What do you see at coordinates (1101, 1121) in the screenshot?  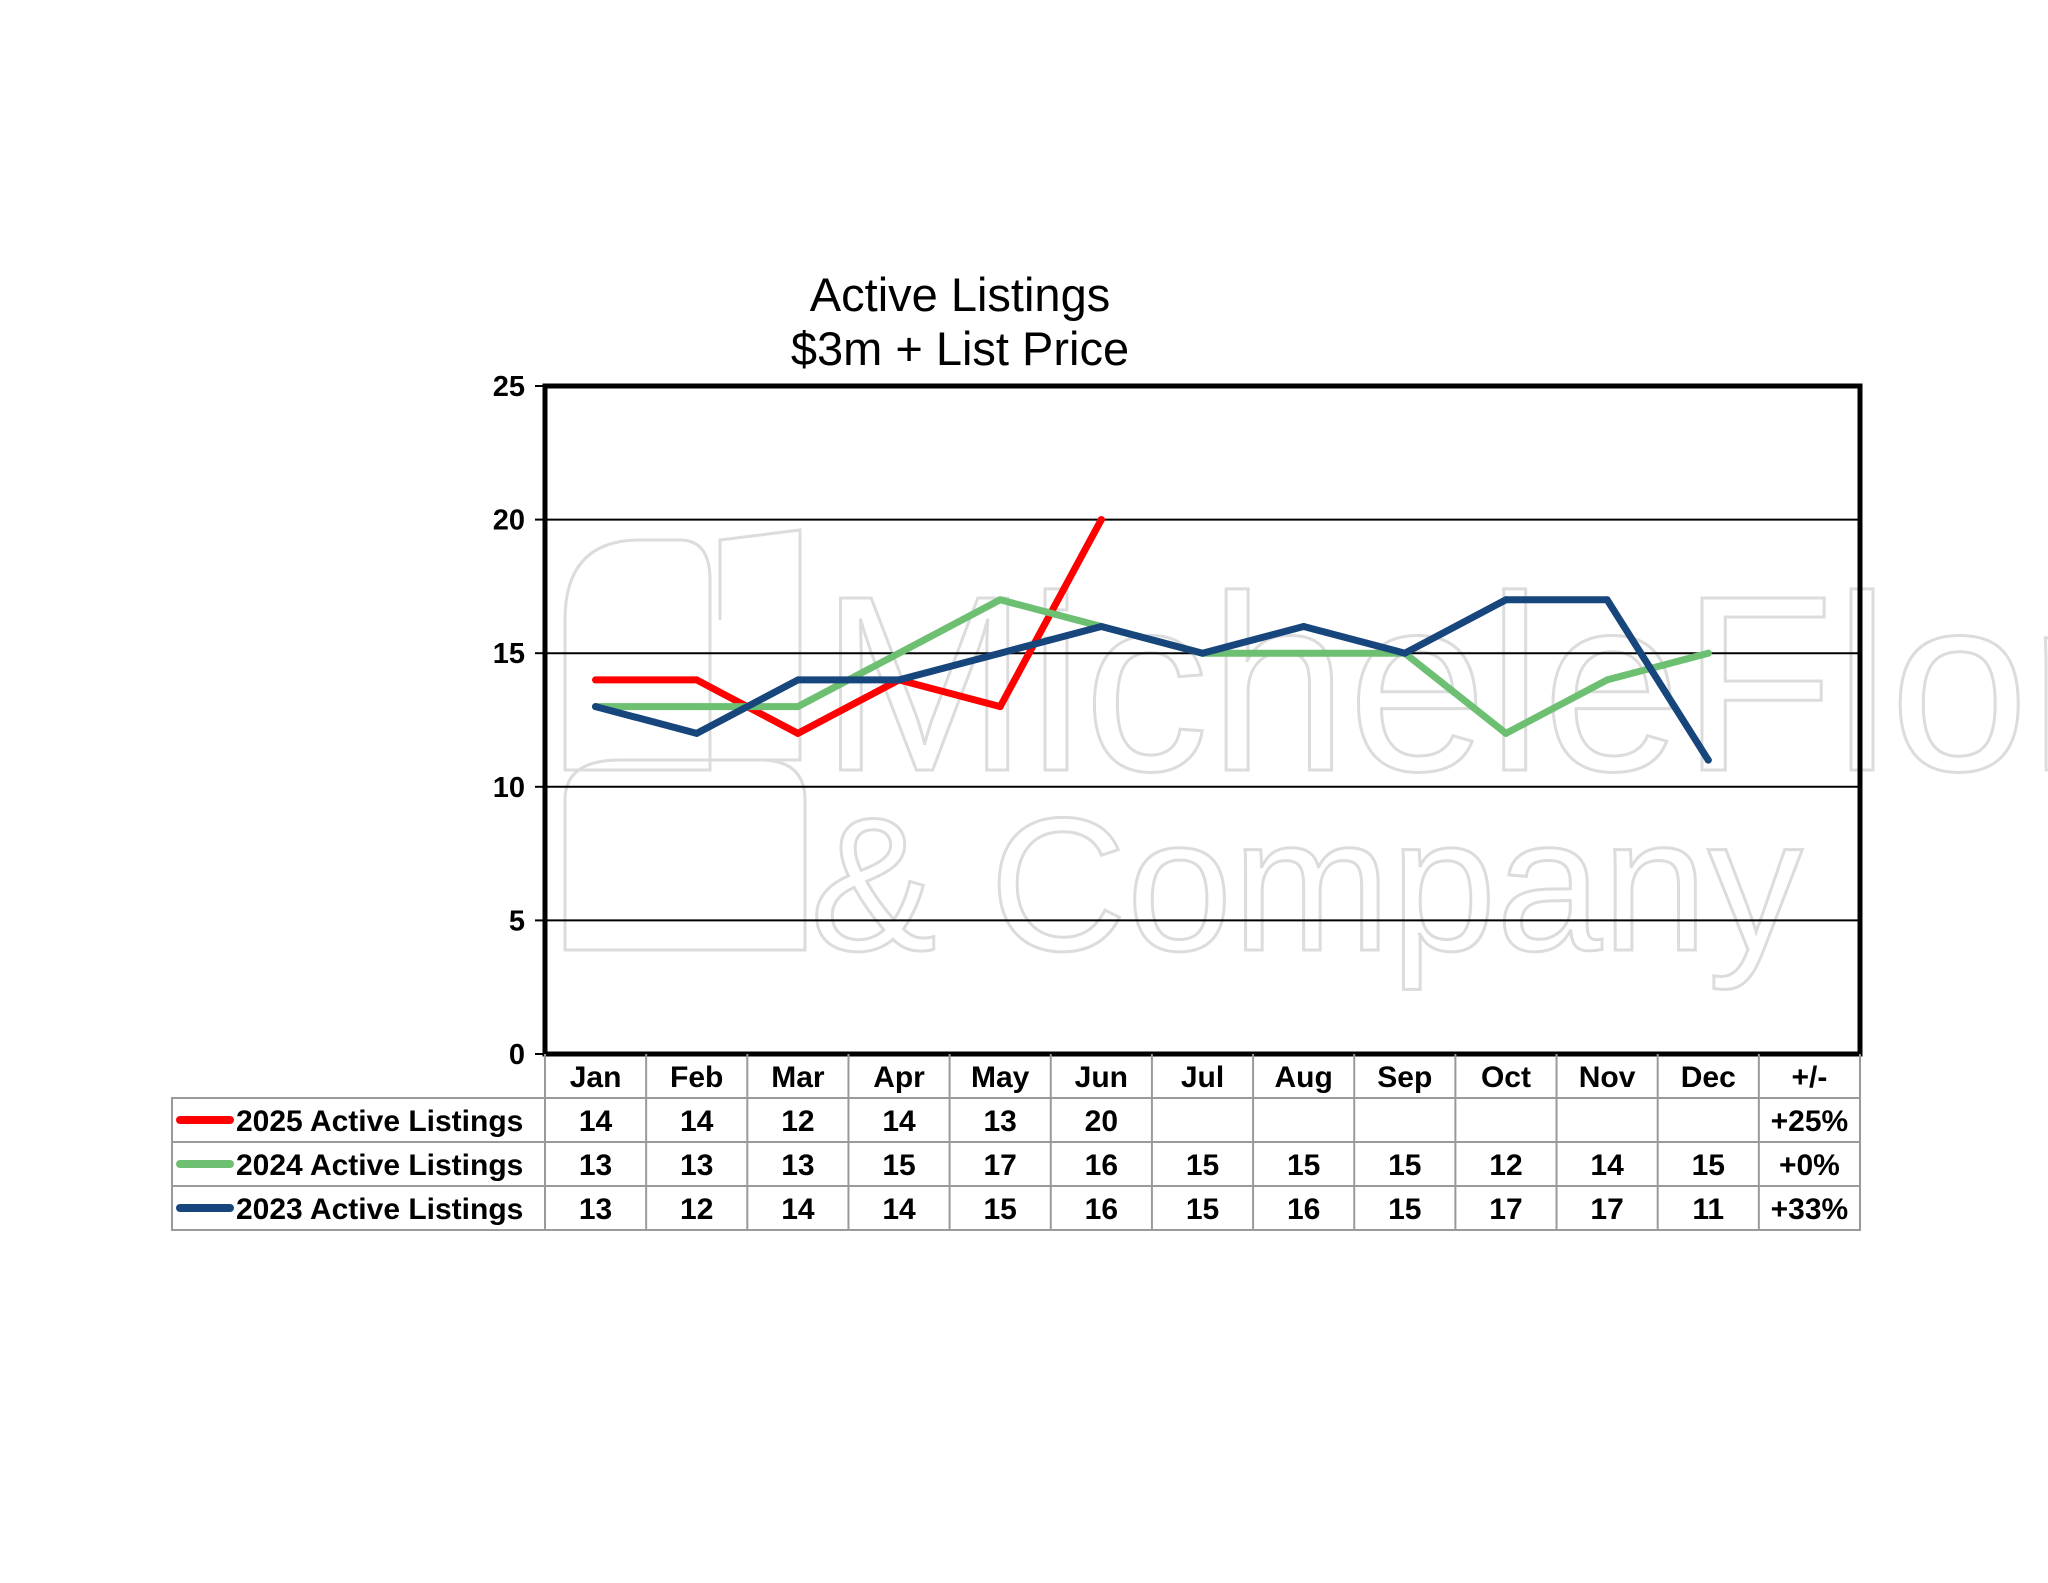 I see `data-label: 20` at bounding box center [1101, 1121].